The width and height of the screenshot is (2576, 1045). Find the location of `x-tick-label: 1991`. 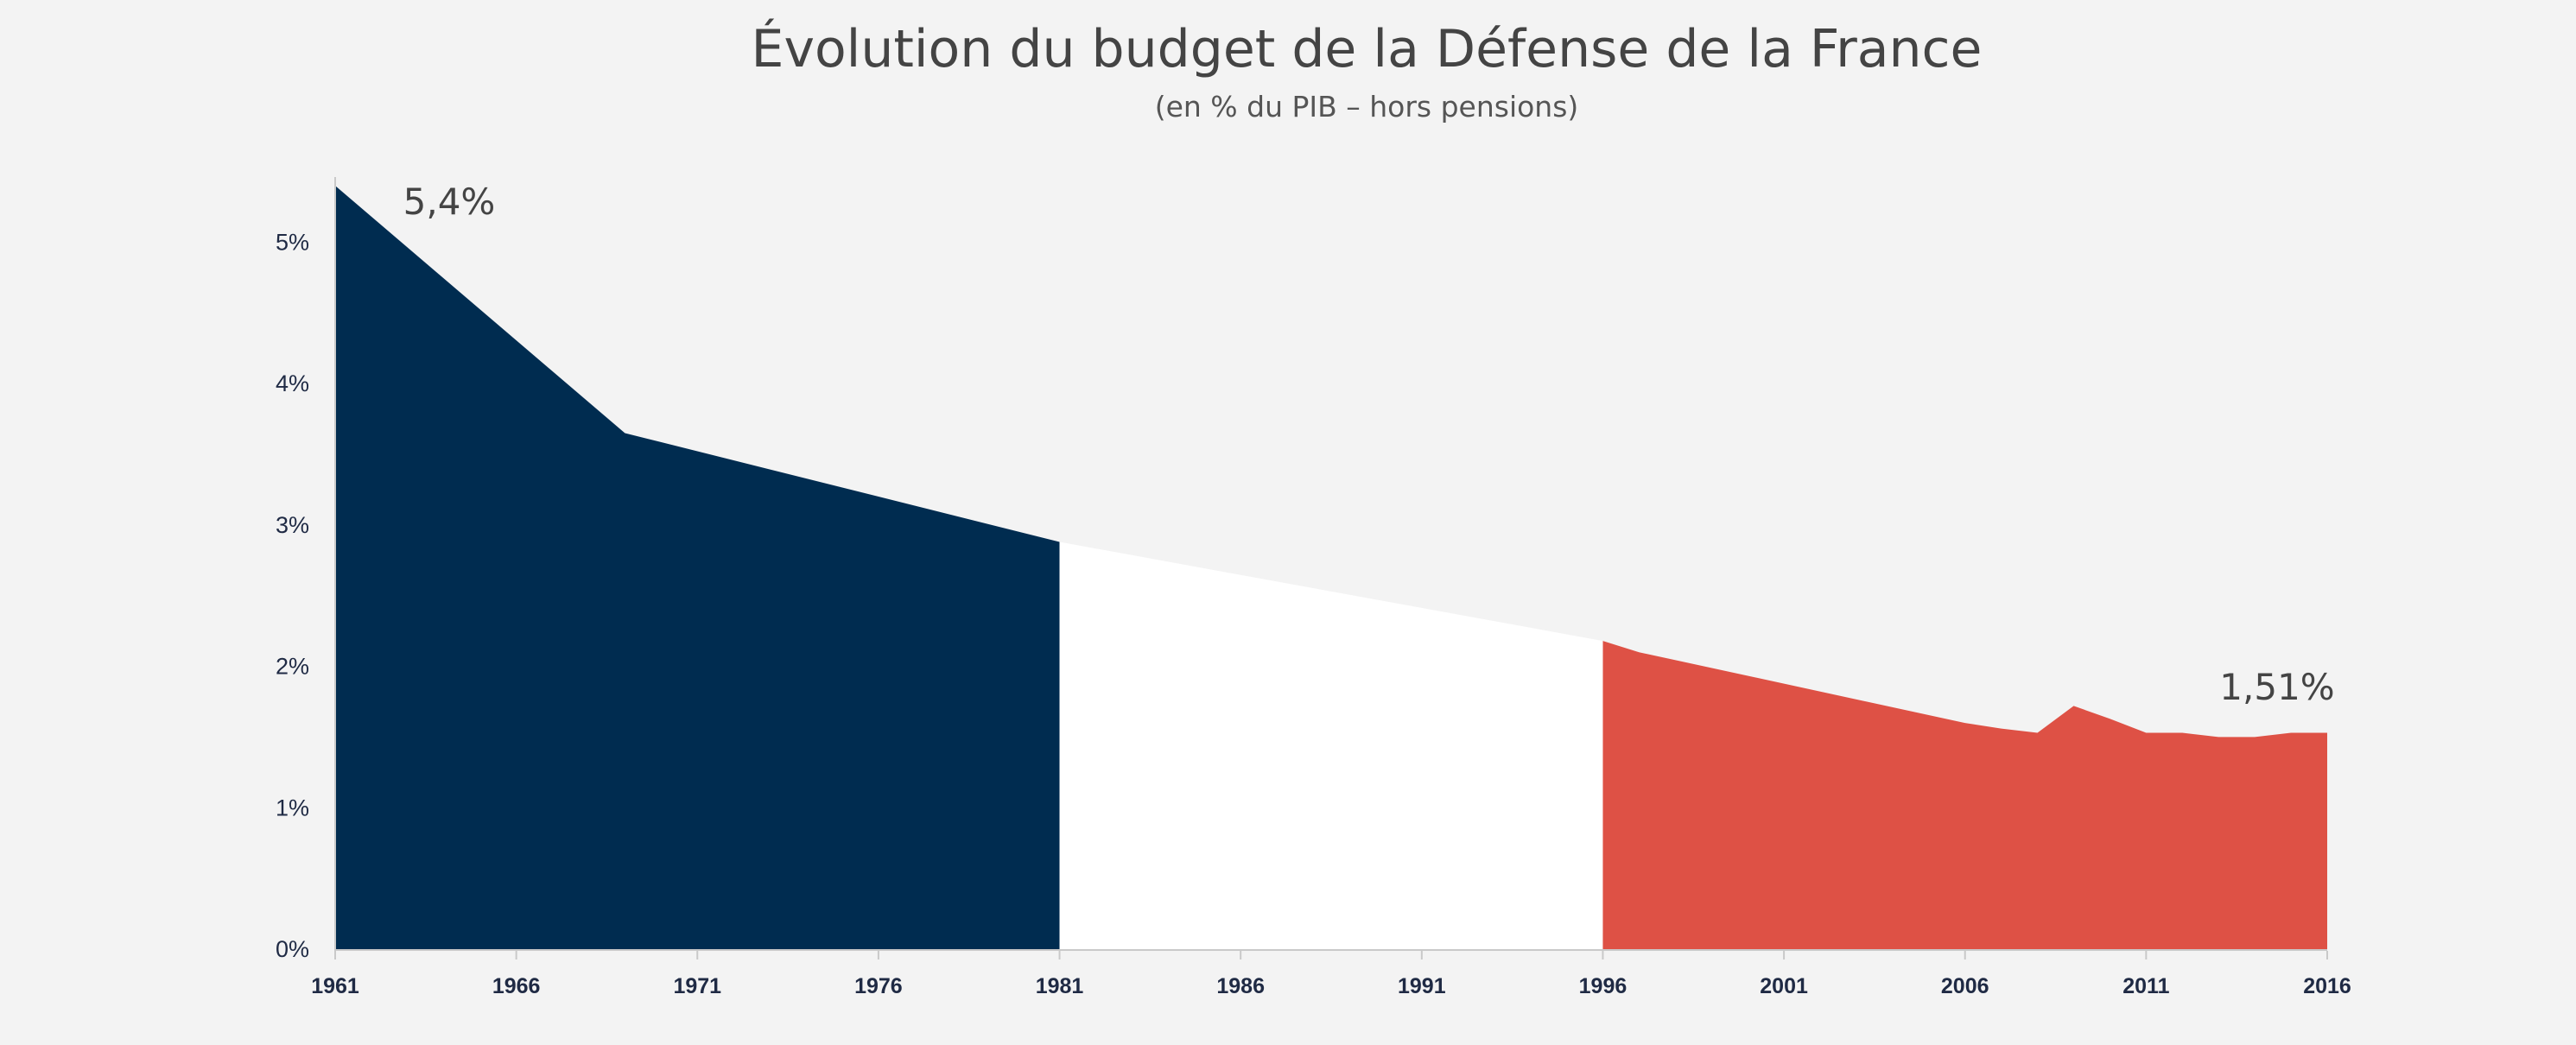

x-tick-label: 1991 is located at coordinates (1422, 986).